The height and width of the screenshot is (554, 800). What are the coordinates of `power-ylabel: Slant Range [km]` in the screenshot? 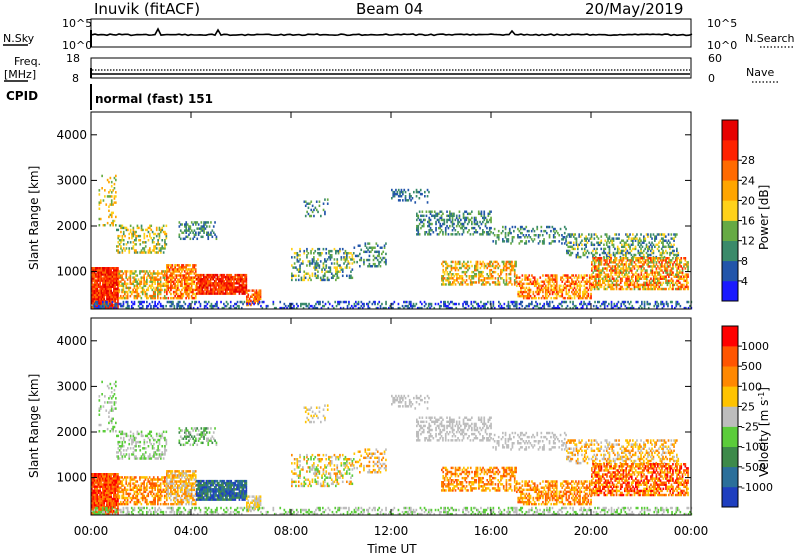 It's located at (34, 218).